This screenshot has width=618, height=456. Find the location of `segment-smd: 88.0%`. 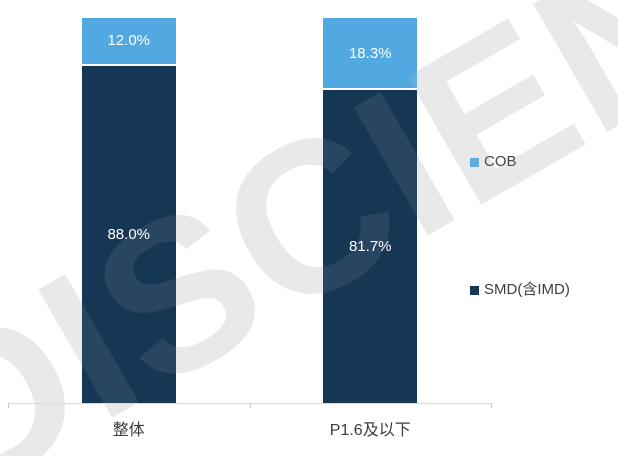

segment-smd: 88.0% is located at coordinates (128, 234).